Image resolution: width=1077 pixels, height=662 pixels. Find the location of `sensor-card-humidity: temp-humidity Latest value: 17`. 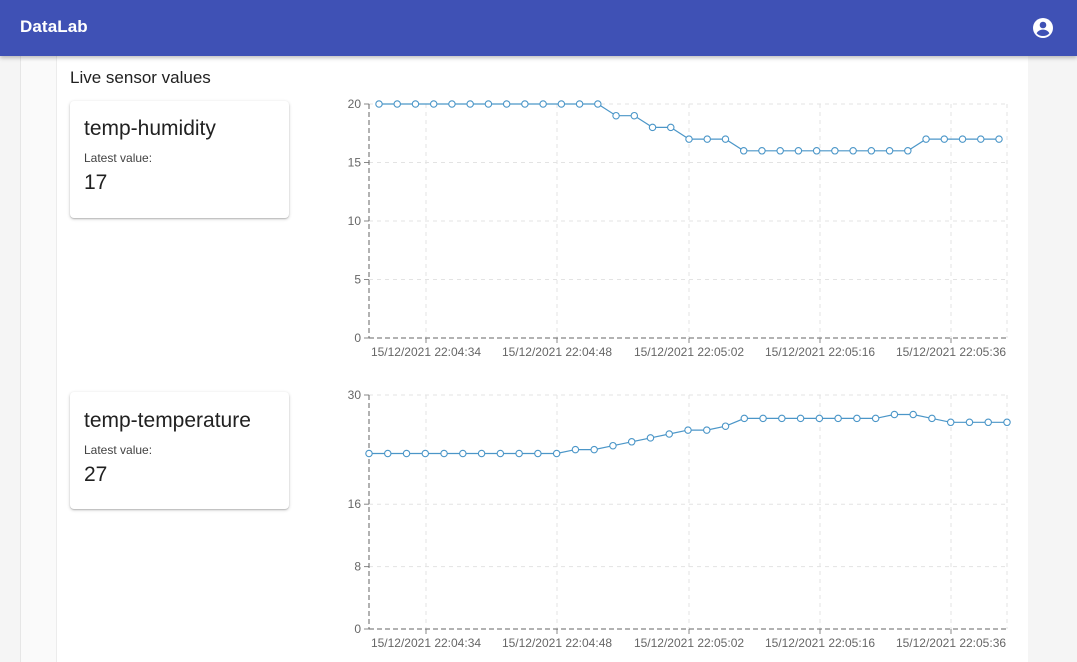

sensor-card-humidity: temp-humidity Latest value: 17 is located at coordinates (179, 159).